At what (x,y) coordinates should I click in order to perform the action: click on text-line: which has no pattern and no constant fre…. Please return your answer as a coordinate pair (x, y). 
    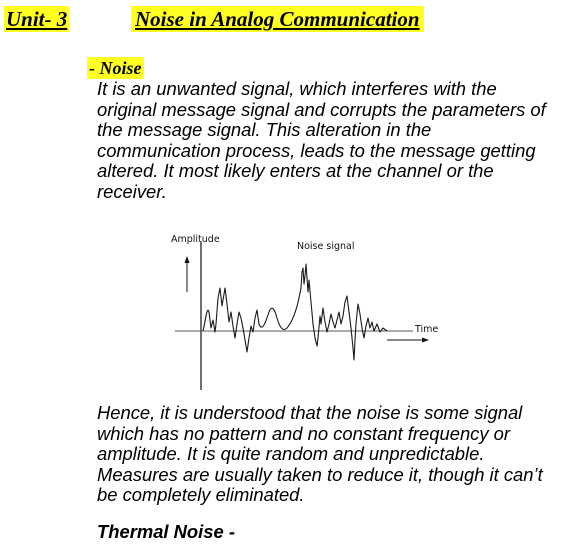
    Looking at the image, I should click on (304, 433).